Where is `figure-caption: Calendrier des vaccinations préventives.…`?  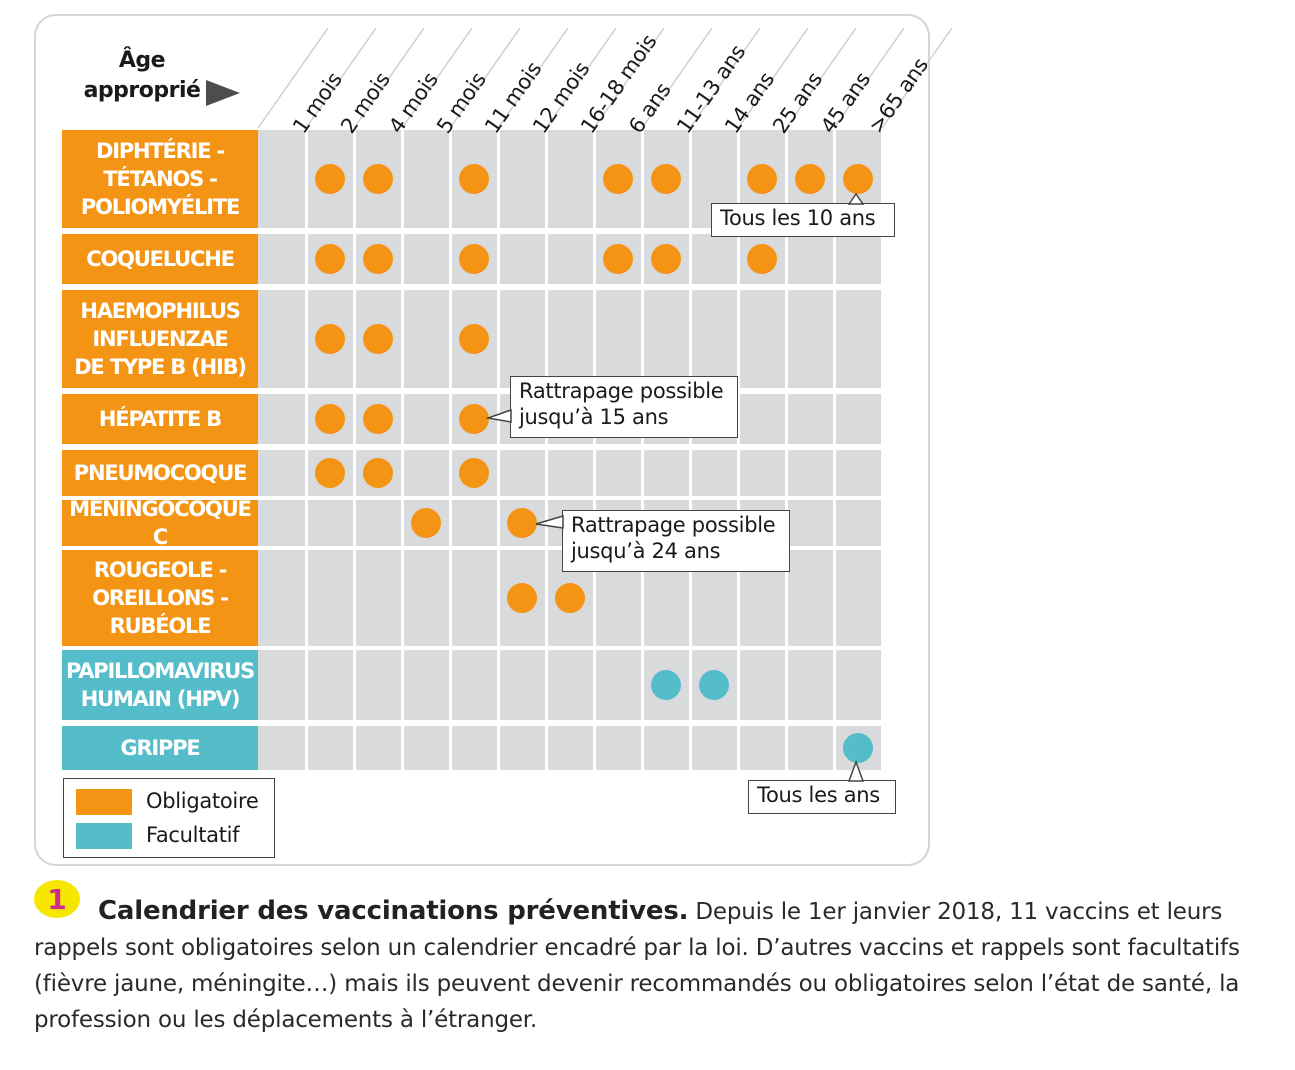 figure-caption: Calendrier des vaccinations préventives.… is located at coordinates (659, 965).